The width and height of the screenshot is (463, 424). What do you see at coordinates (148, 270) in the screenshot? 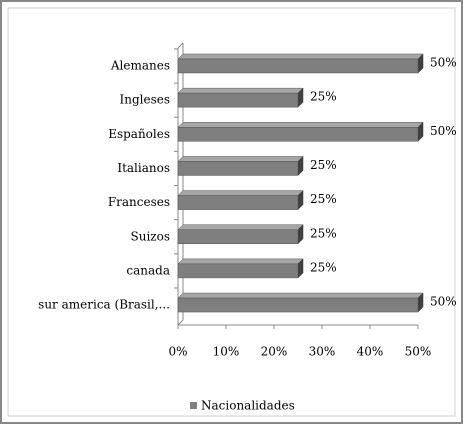
I see `y-tick-label: canada` at bounding box center [148, 270].